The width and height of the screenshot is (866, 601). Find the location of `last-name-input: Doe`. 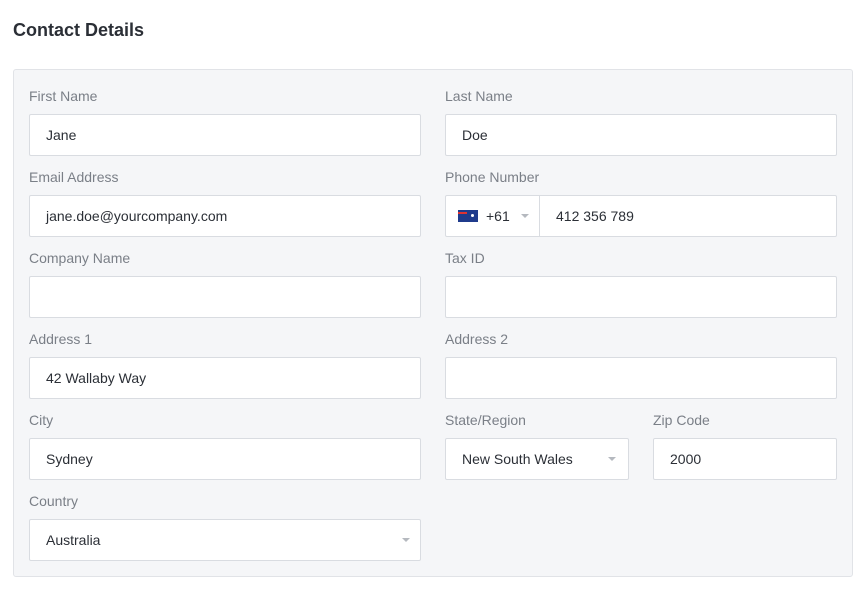

last-name-input: Doe is located at coordinates (641, 135).